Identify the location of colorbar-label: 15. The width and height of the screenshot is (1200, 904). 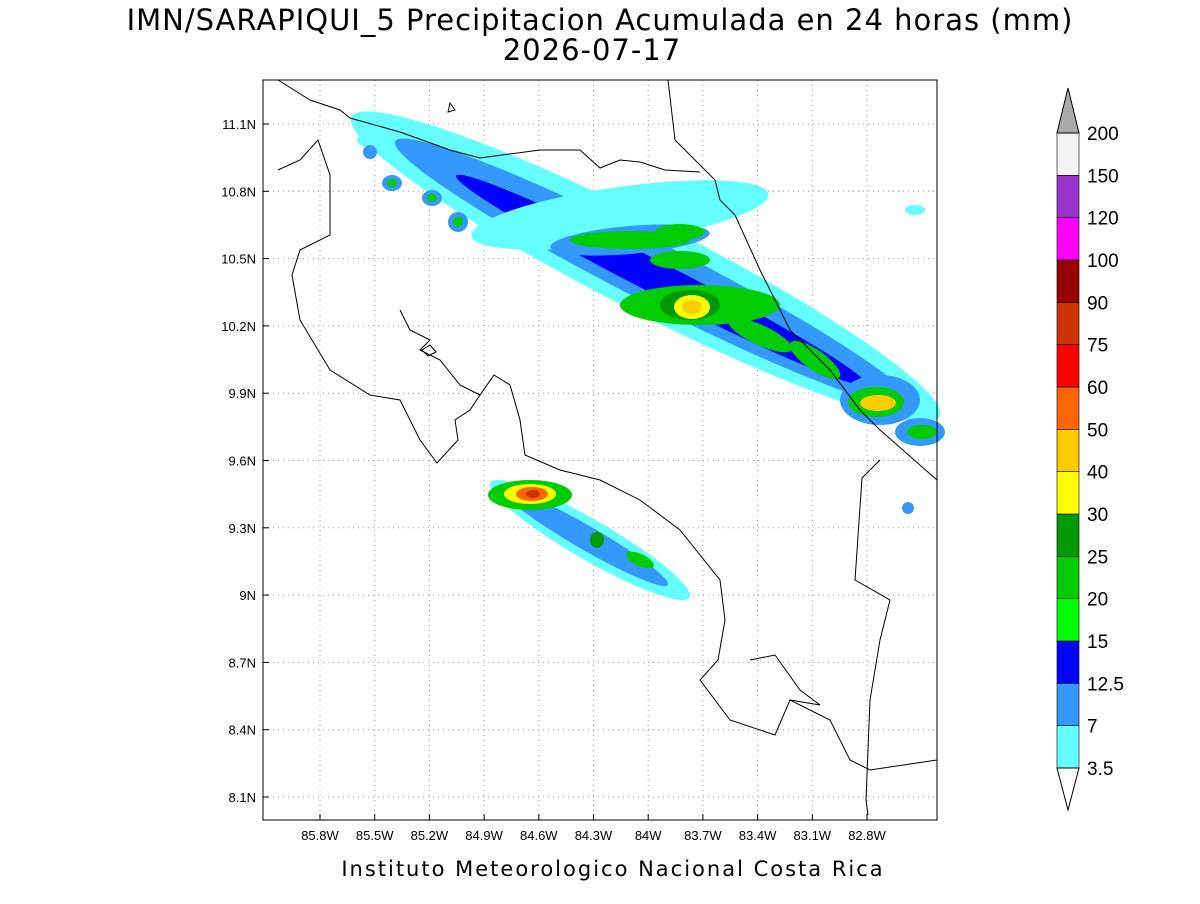
(1097, 642).